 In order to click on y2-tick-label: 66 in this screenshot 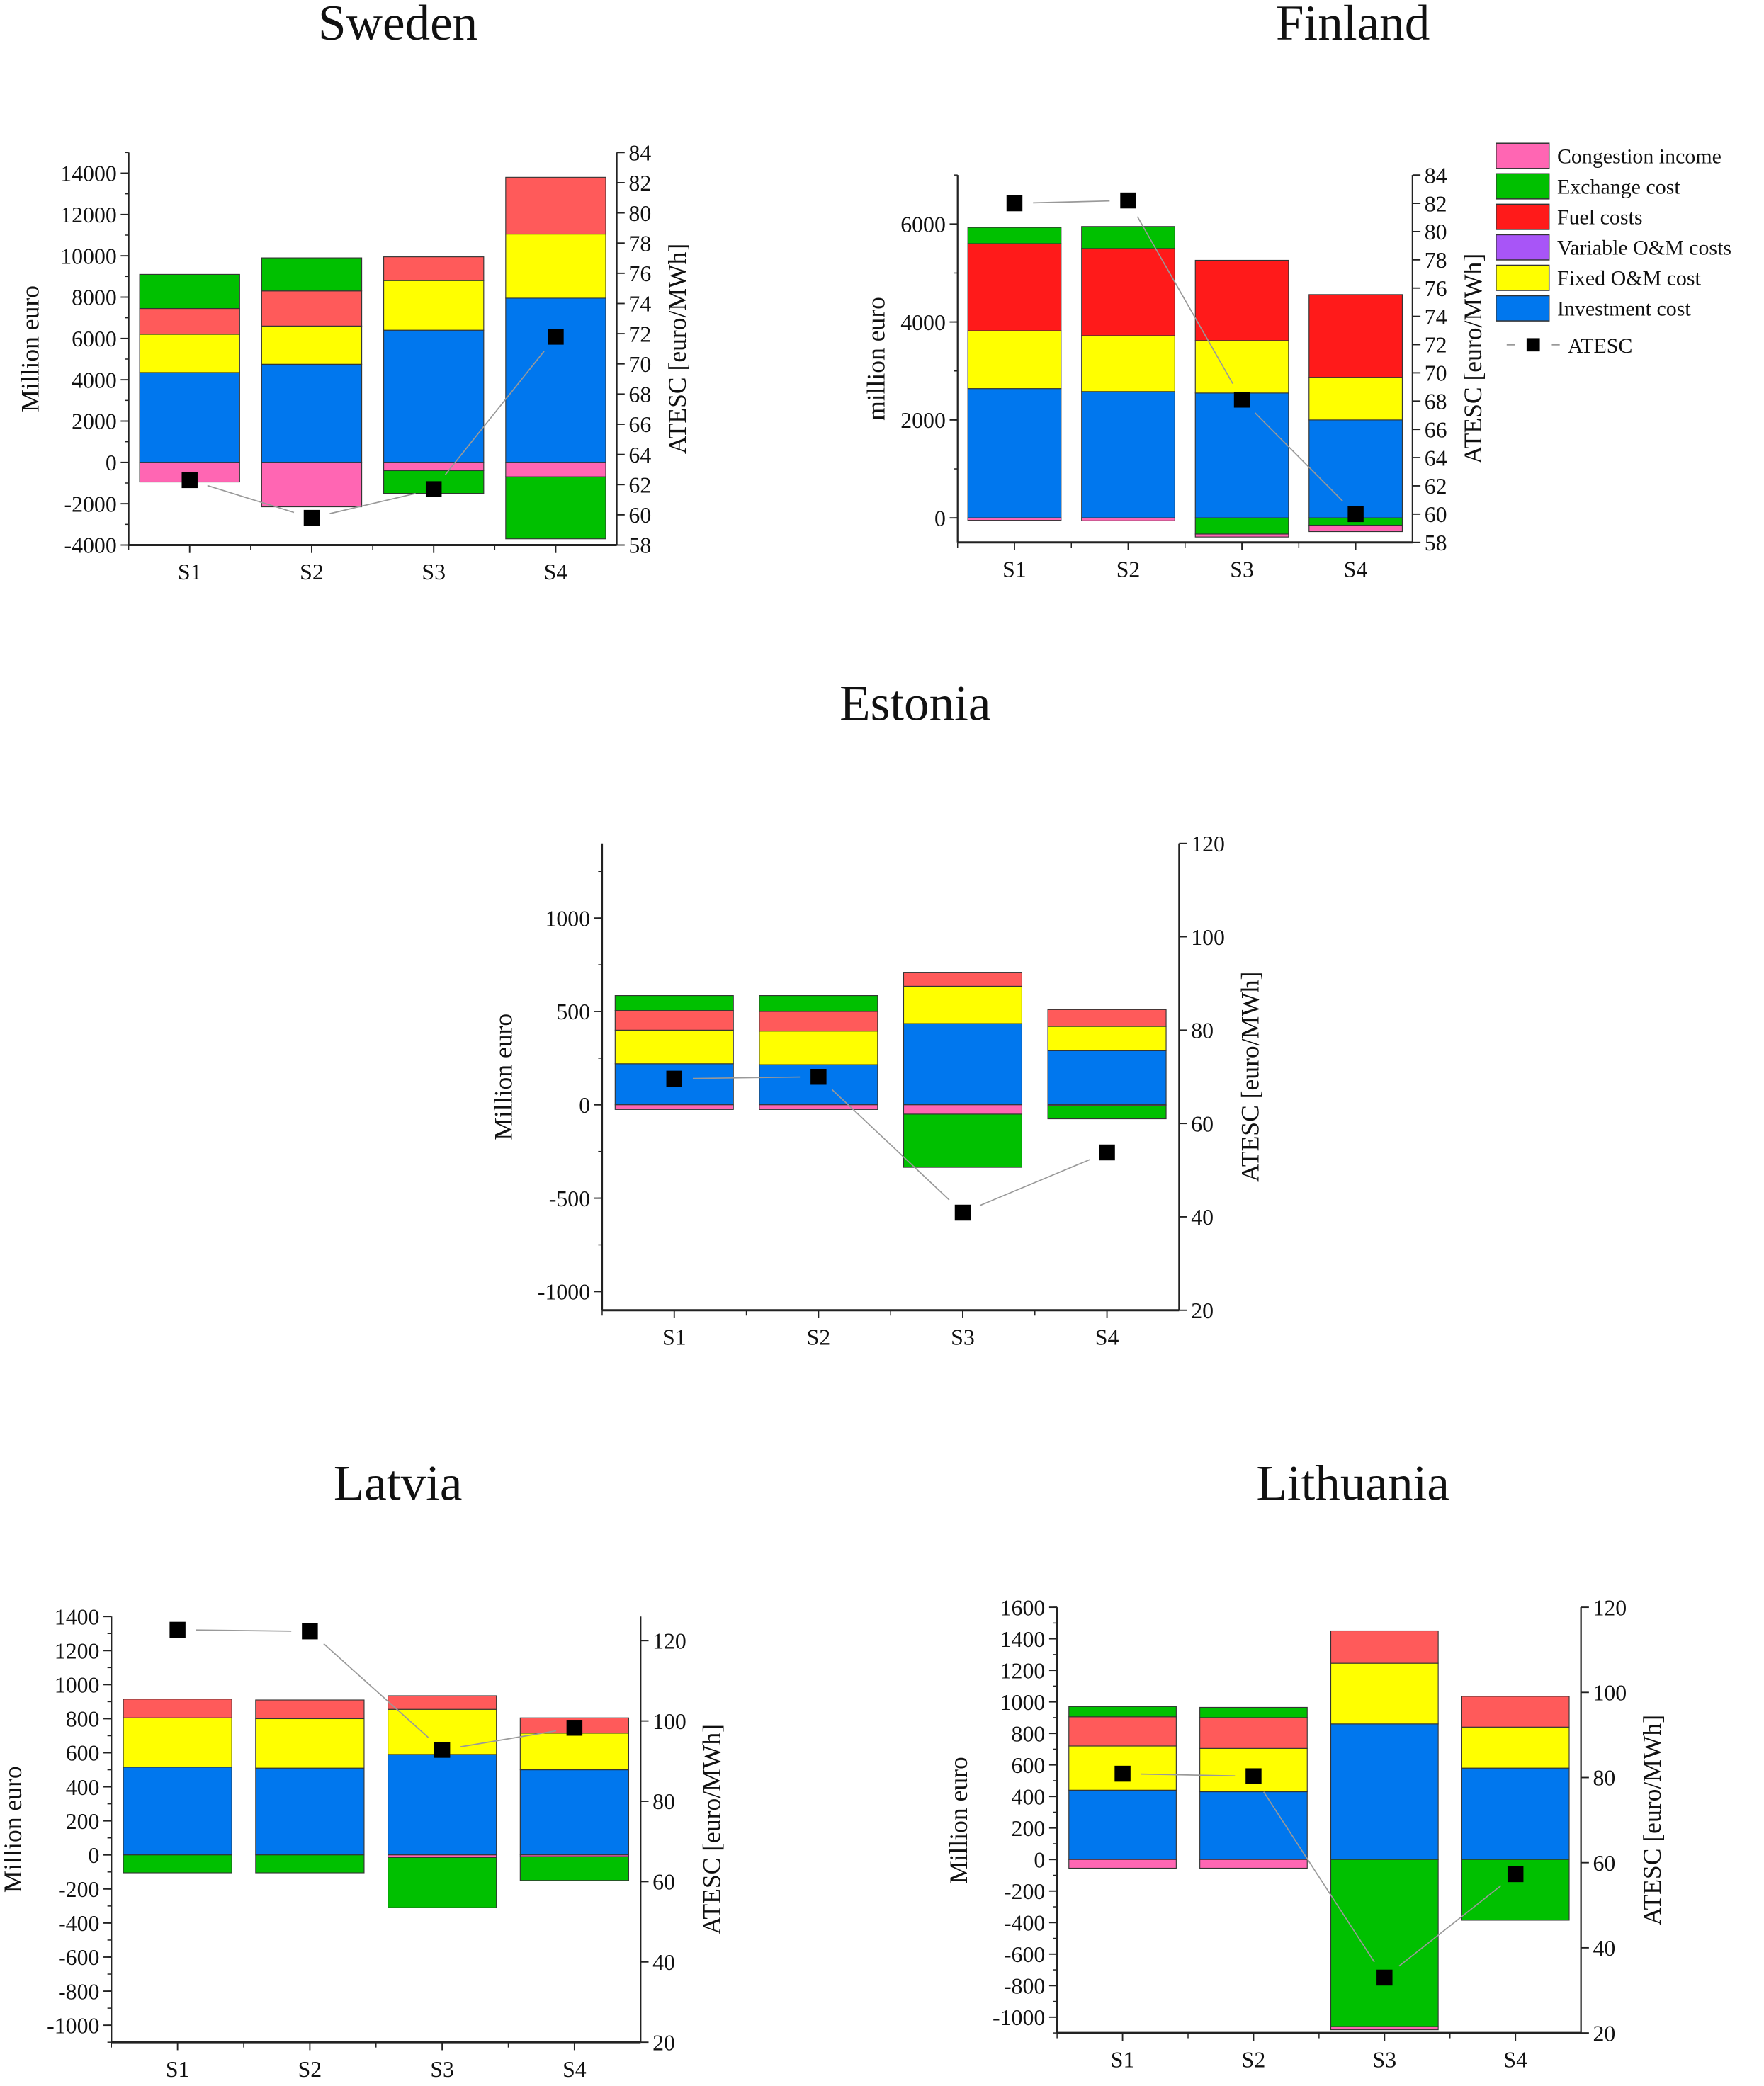, I will do `click(1436, 429)`.